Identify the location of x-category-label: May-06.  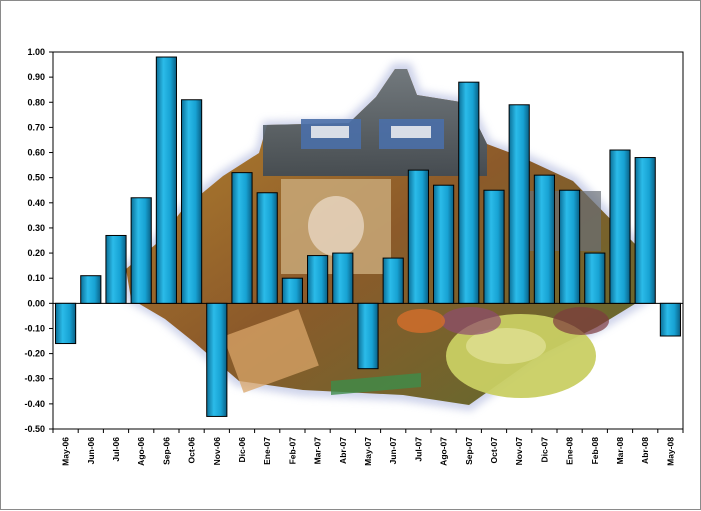
(66, 451).